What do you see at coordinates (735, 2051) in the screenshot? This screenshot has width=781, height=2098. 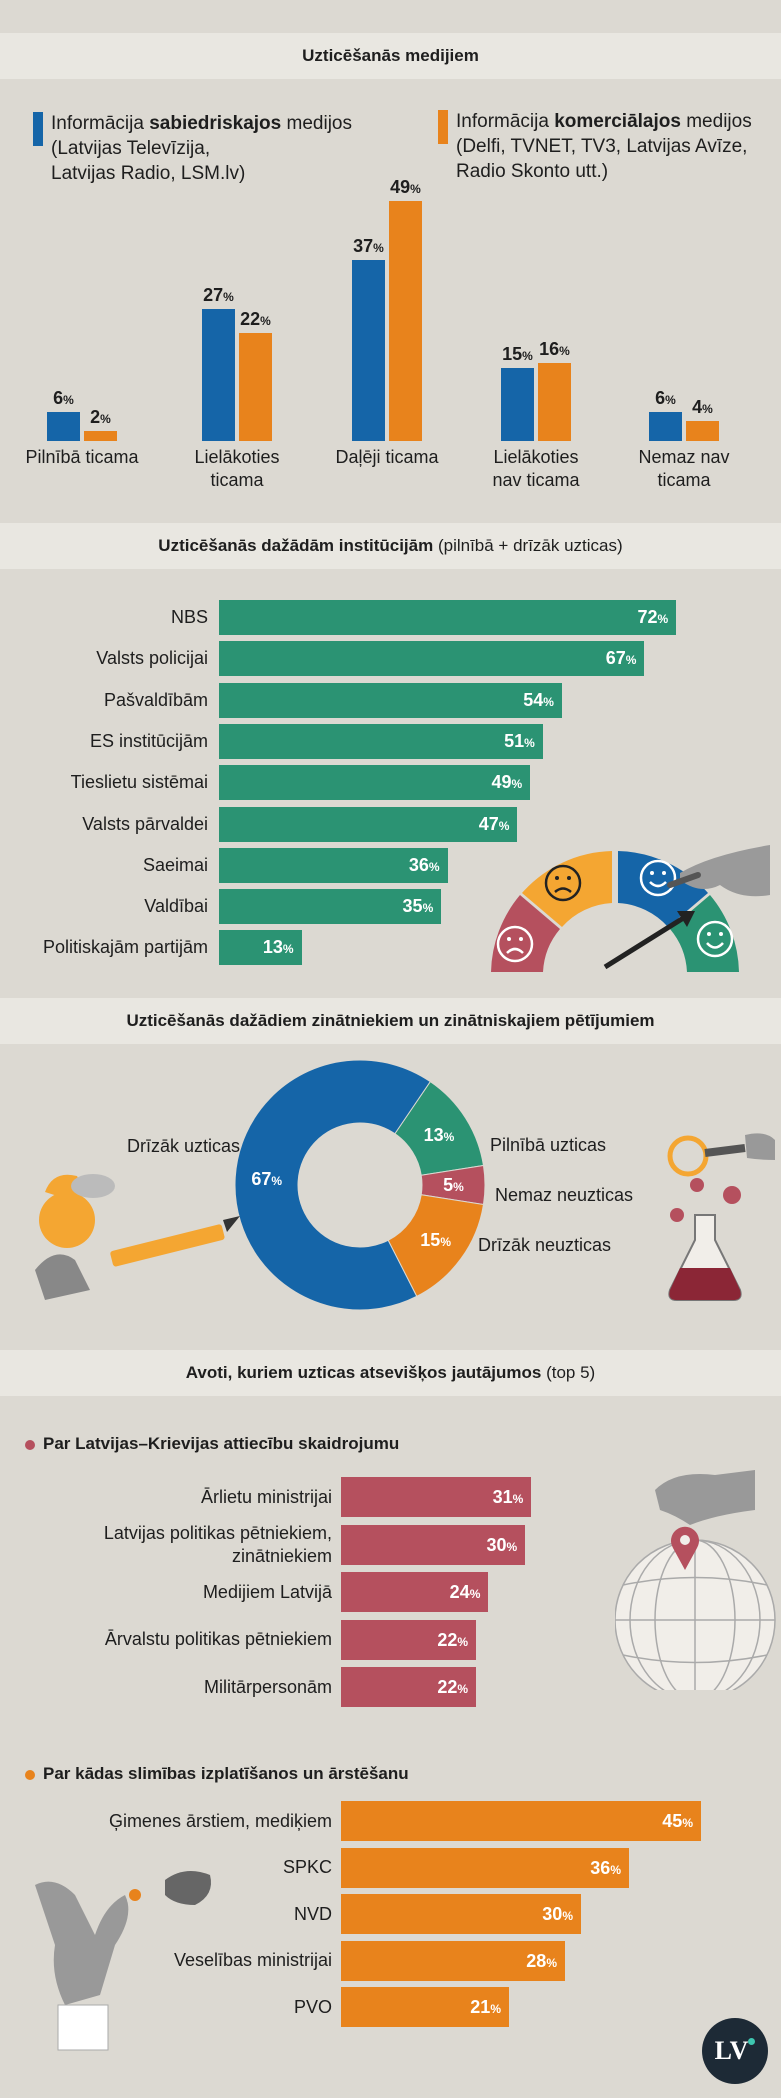 I see `lv-logo: LV` at bounding box center [735, 2051].